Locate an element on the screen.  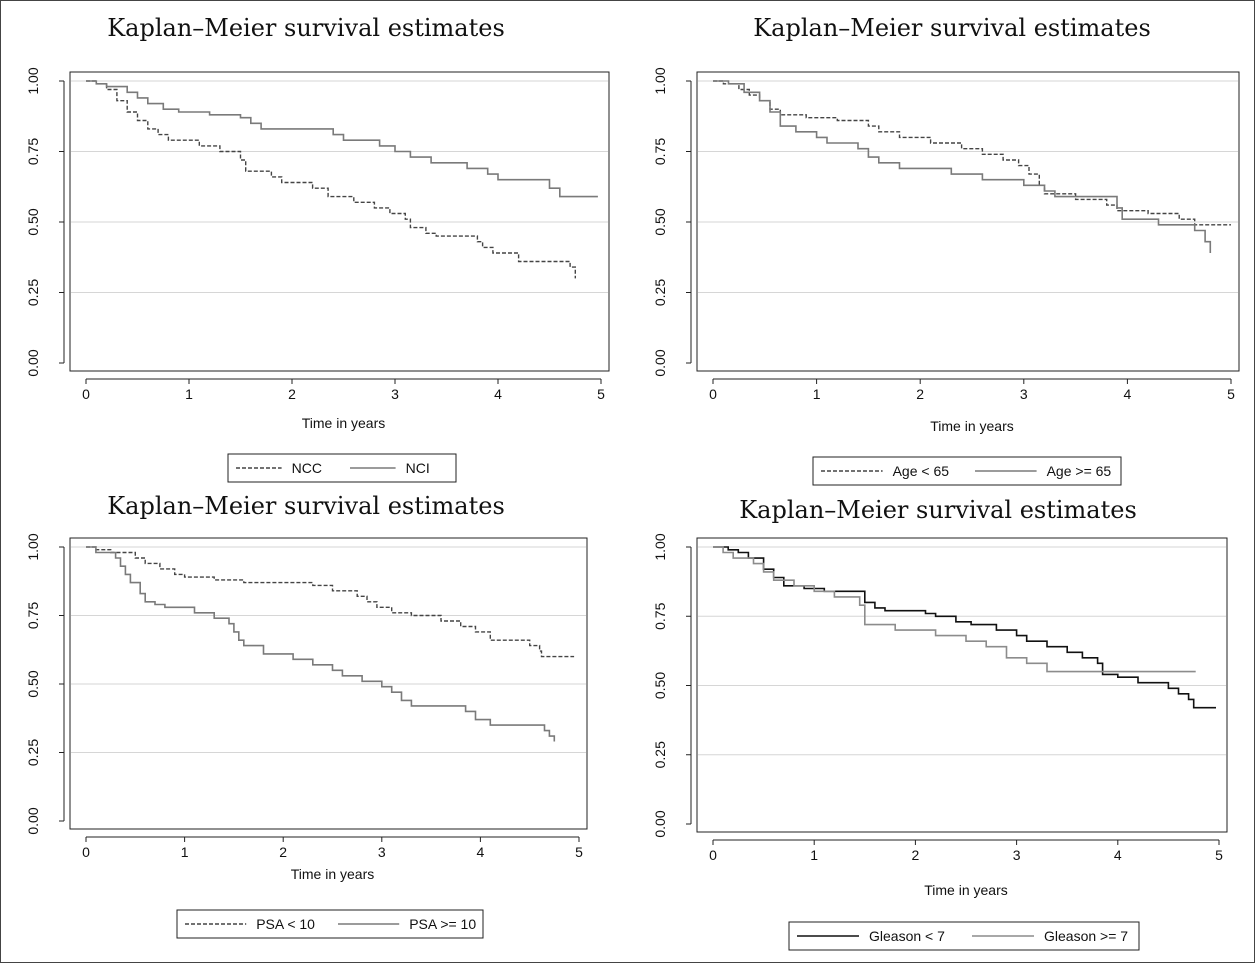
legend-label: Gleason < 7 is located at coordinates (907, 936).